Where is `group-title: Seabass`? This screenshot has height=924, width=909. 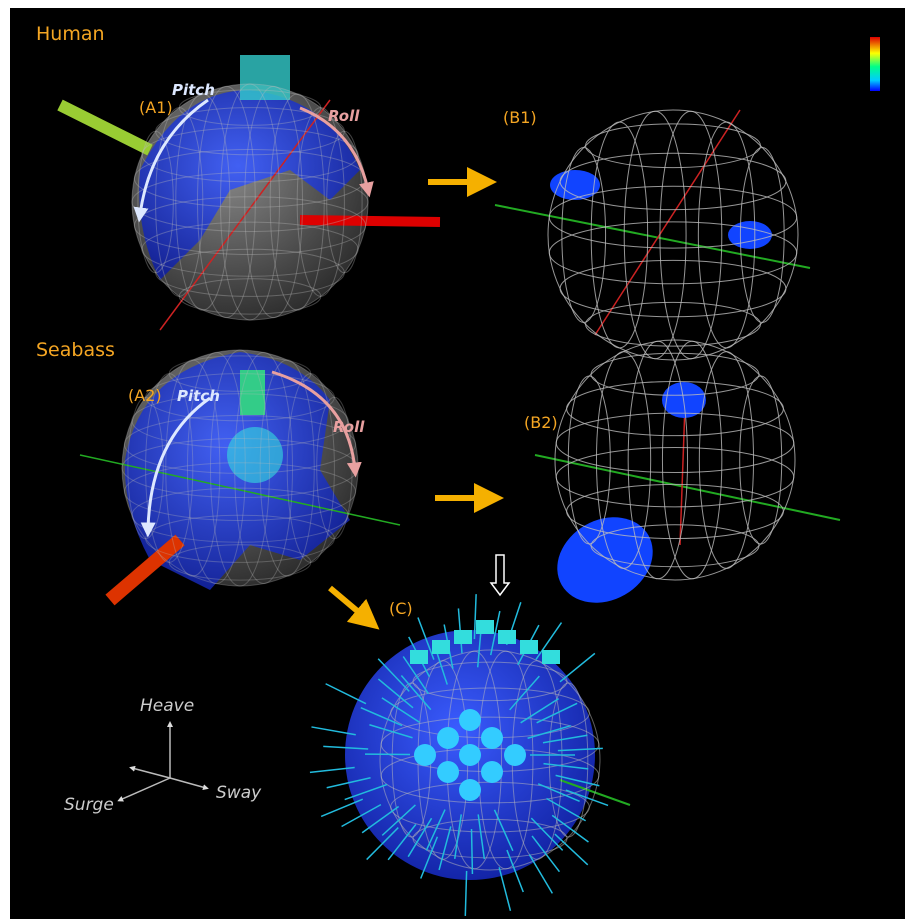 group-title: Seabass is located at coordinates (75, 350).